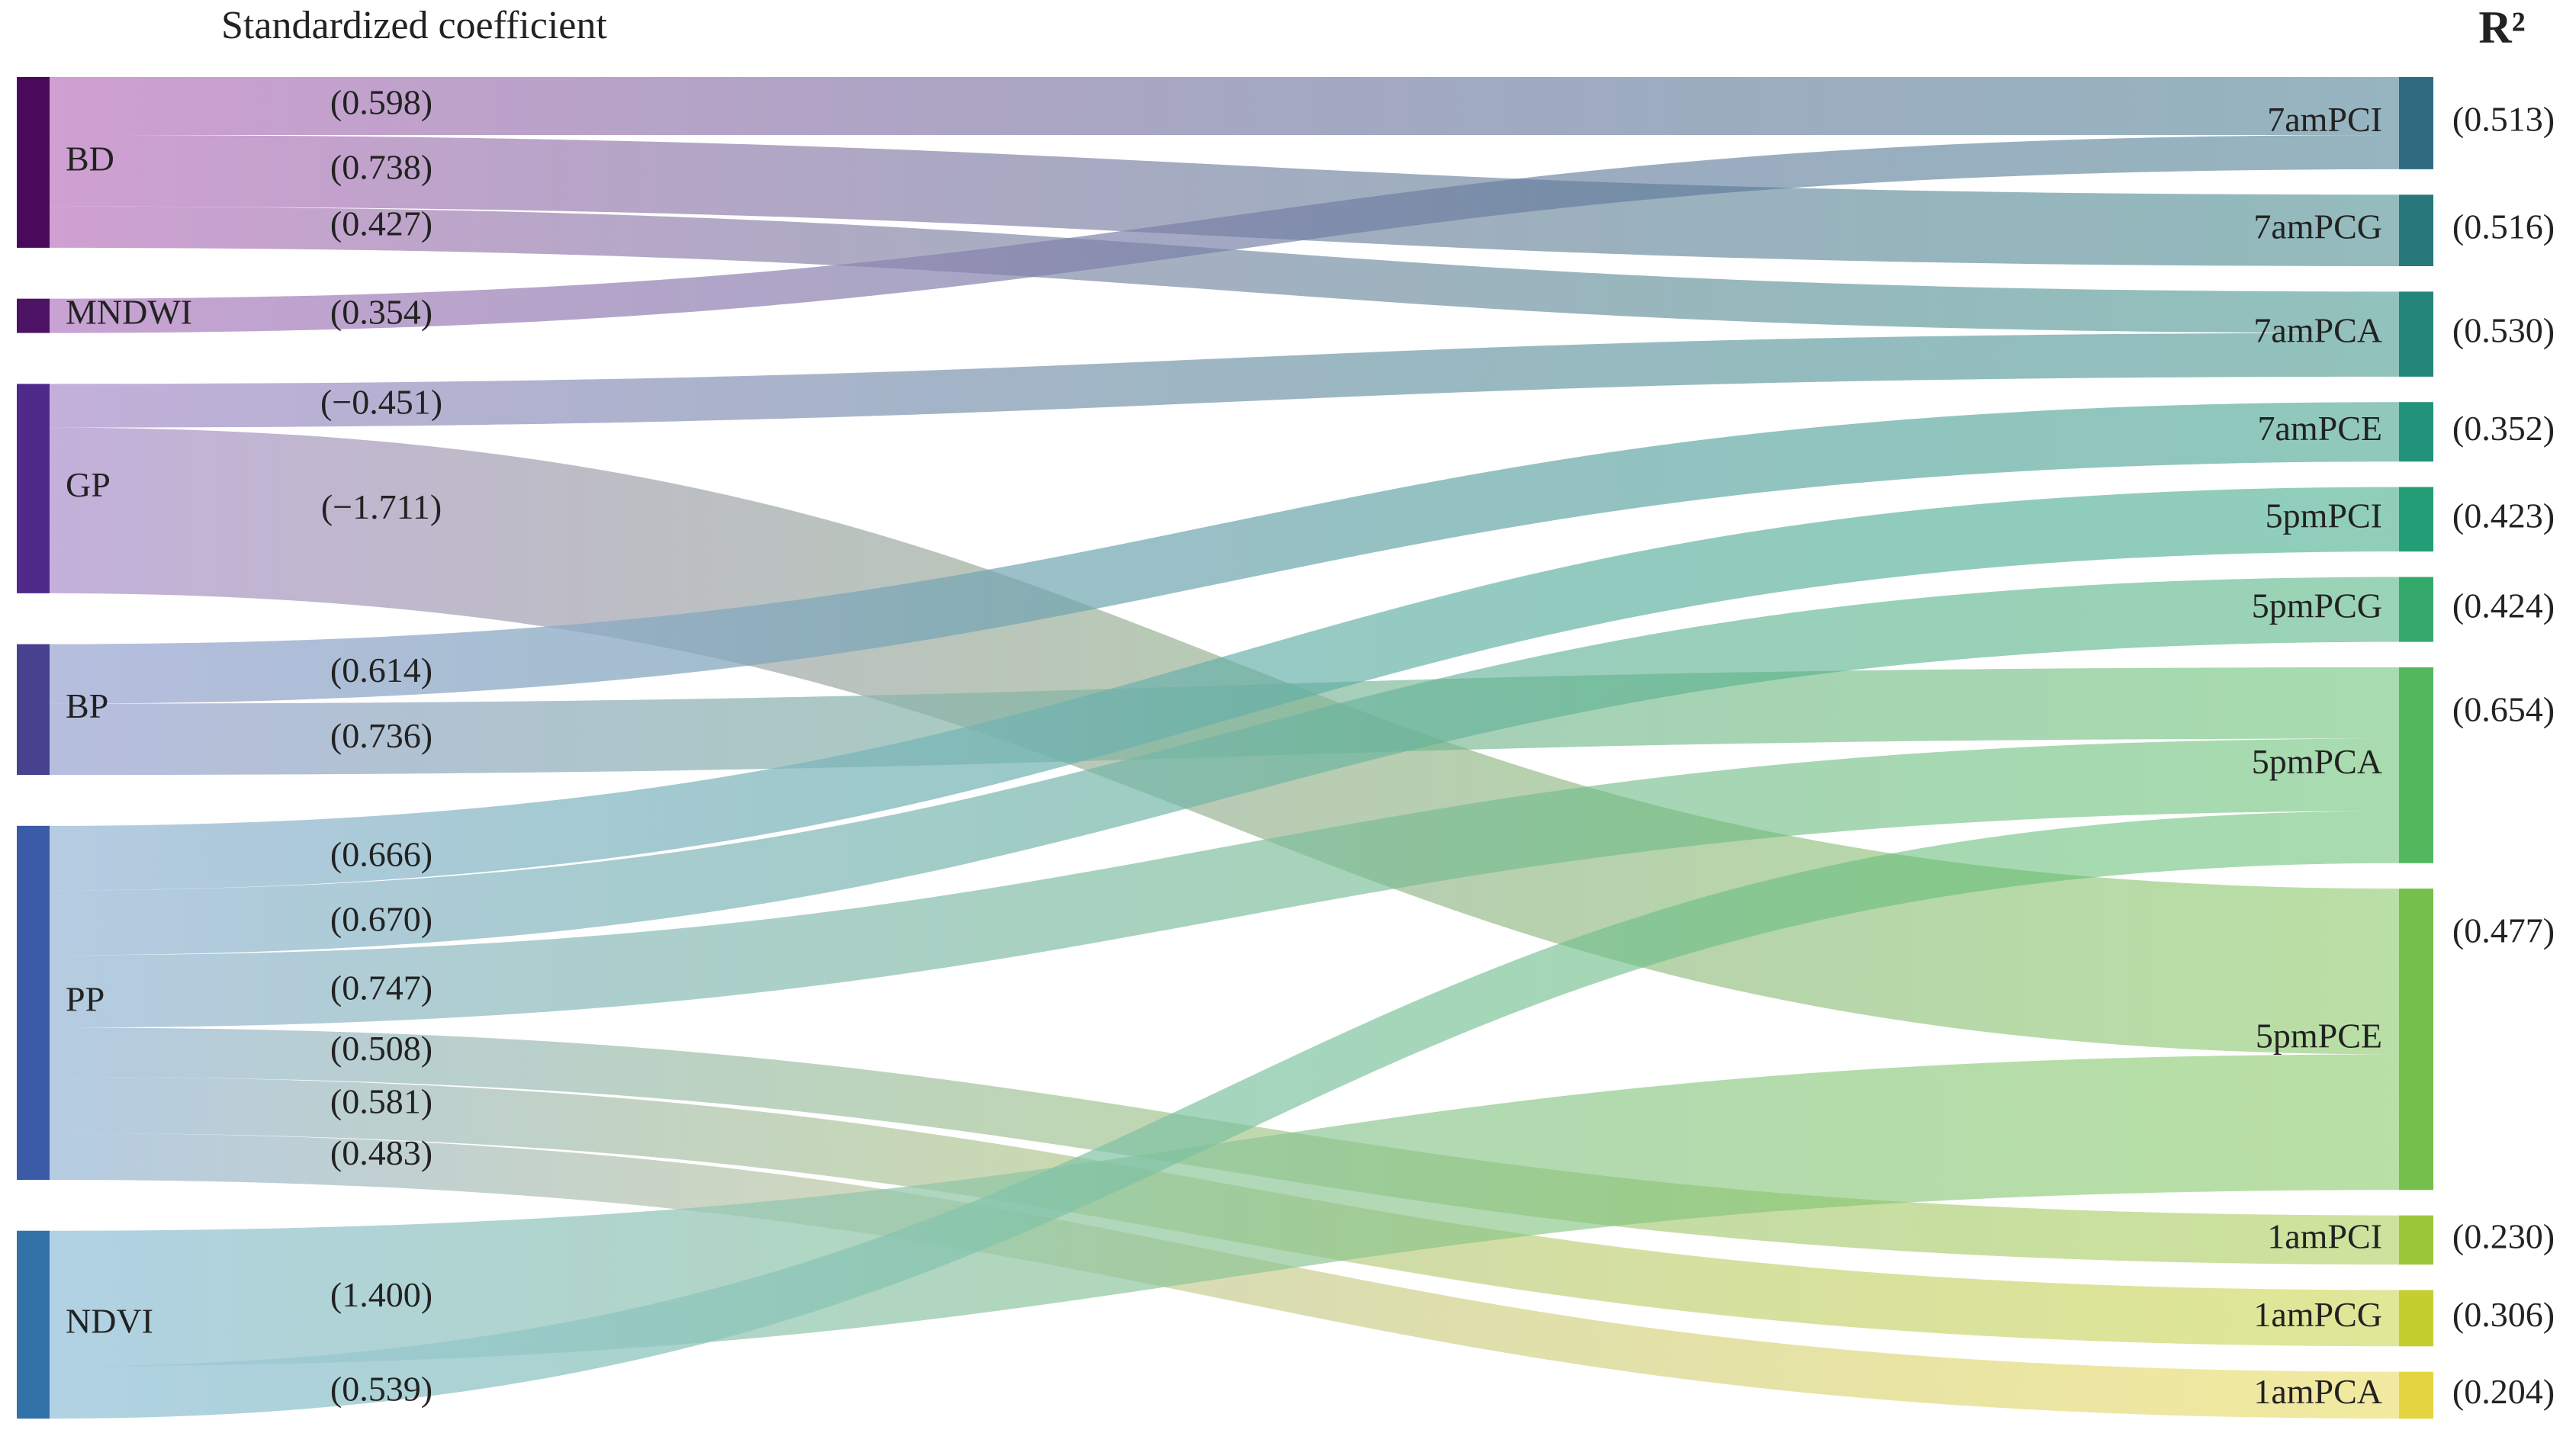 This screenshot has width=2576, height=1430. Describe the element at coordinates (381, 403) in the screenshot. I see `link-label: (−0.451)` at that location.